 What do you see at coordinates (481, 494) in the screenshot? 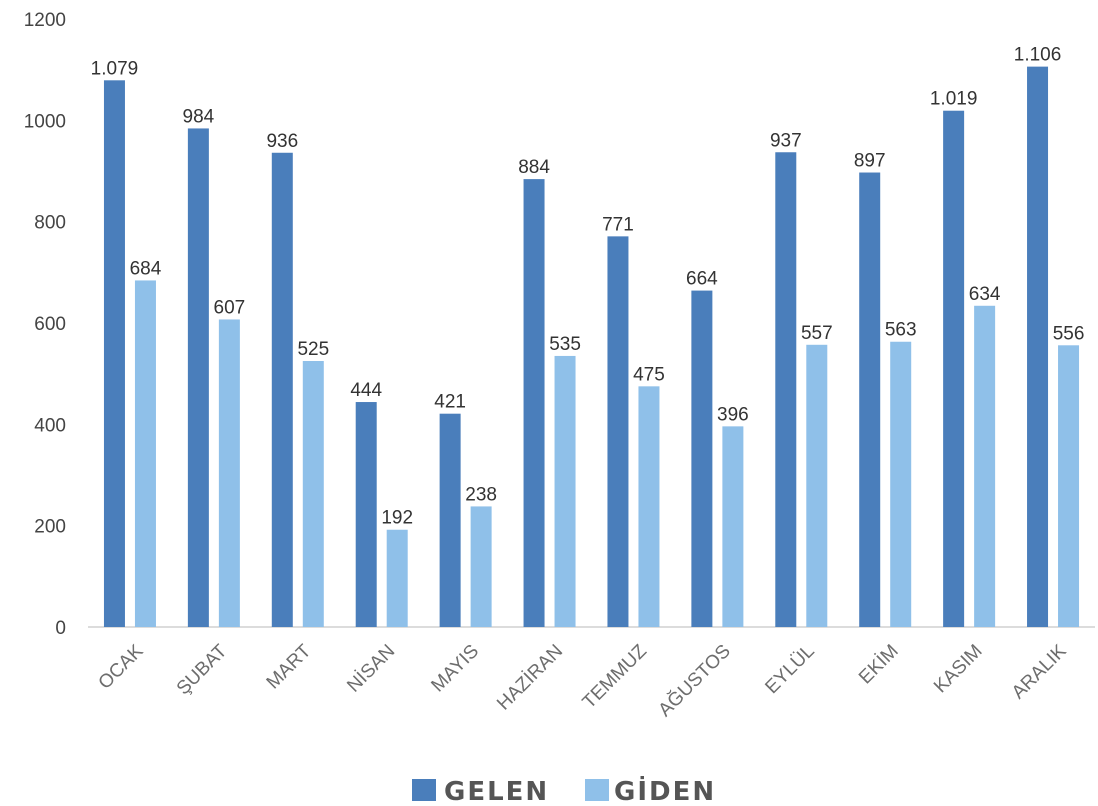
I see `data-label: 238` at bounding box center [481, 494].